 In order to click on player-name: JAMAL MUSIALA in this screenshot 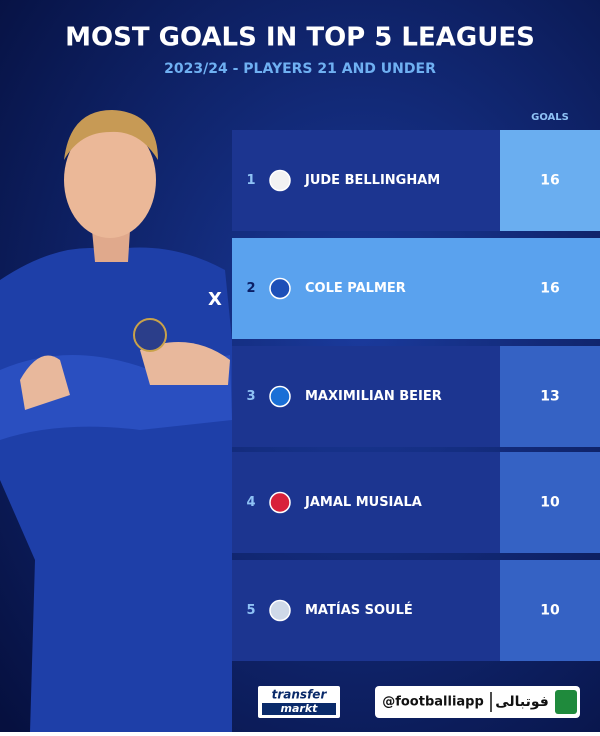, I will do `click(363, 502)`.